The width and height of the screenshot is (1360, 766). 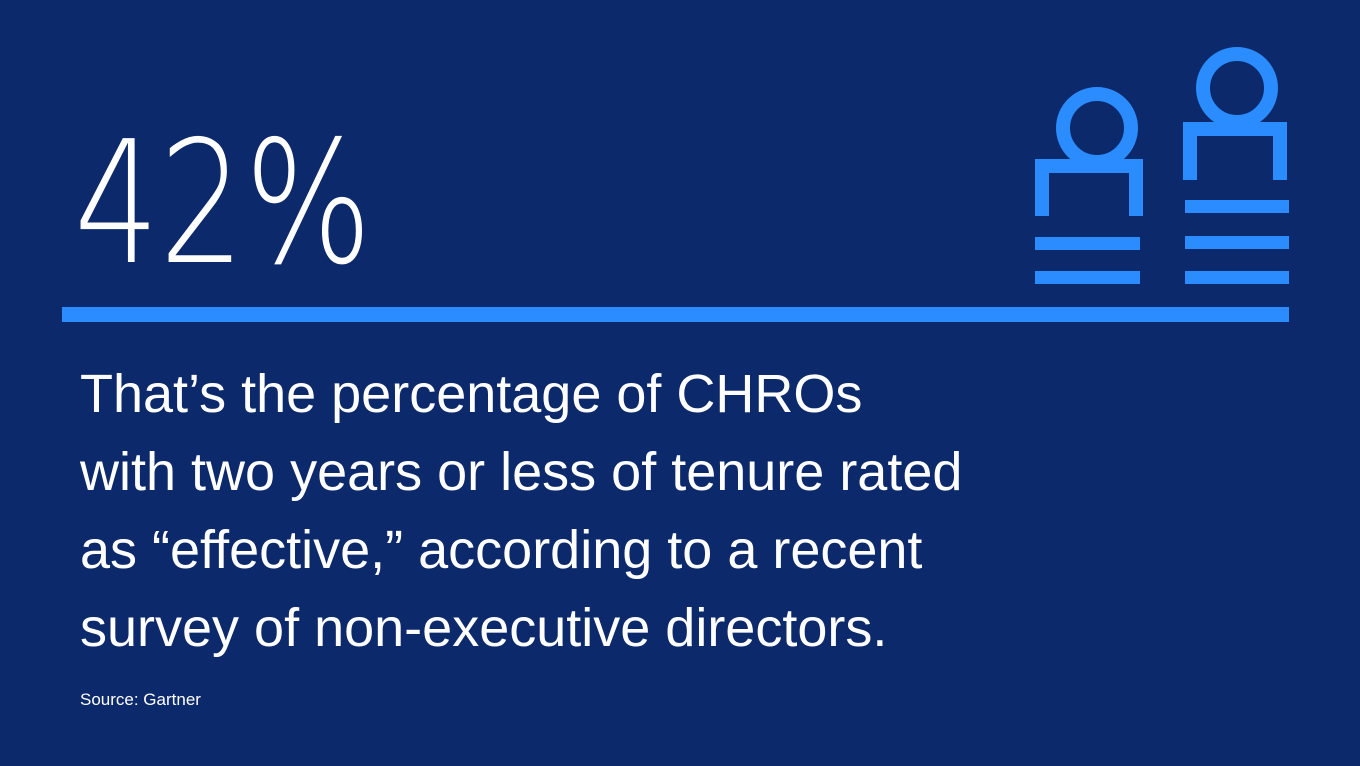 I want to click on icon-person-right, so click(x=1235, y=113).